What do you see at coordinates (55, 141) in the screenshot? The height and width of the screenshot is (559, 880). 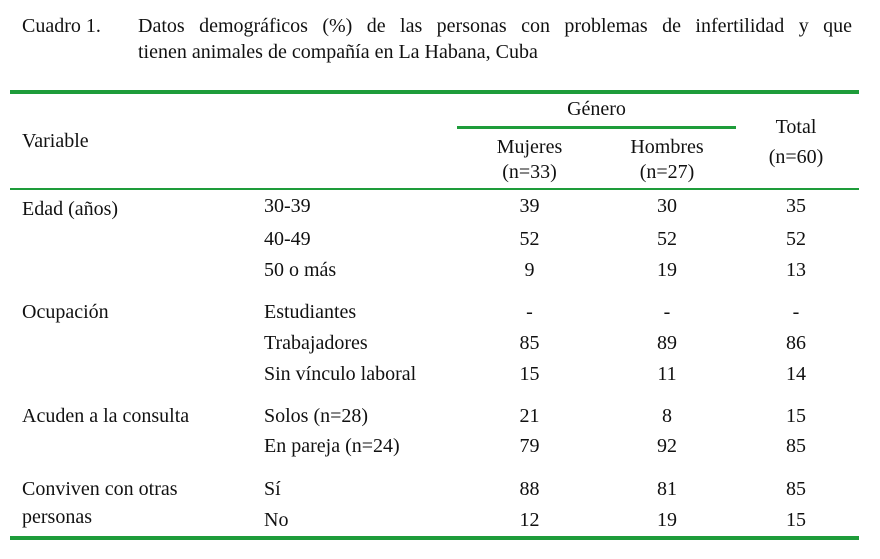 I see `header-variable: Variable` at bounding box center [55, 141].